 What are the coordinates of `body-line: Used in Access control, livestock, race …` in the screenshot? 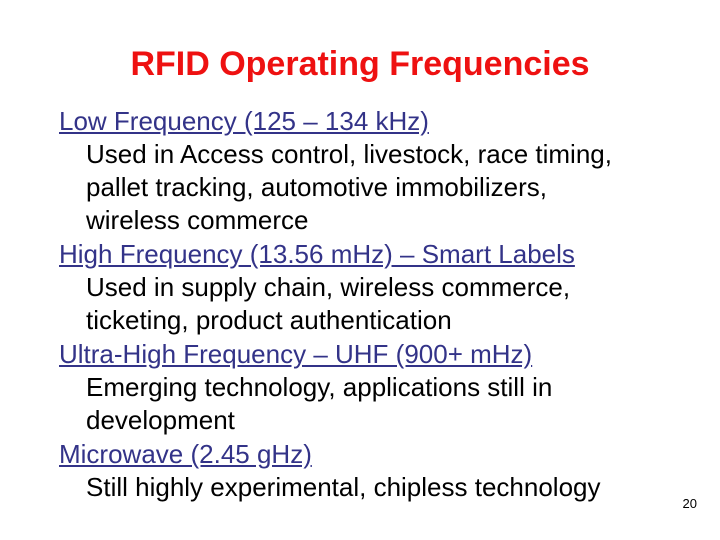 It's located at (349, 154).